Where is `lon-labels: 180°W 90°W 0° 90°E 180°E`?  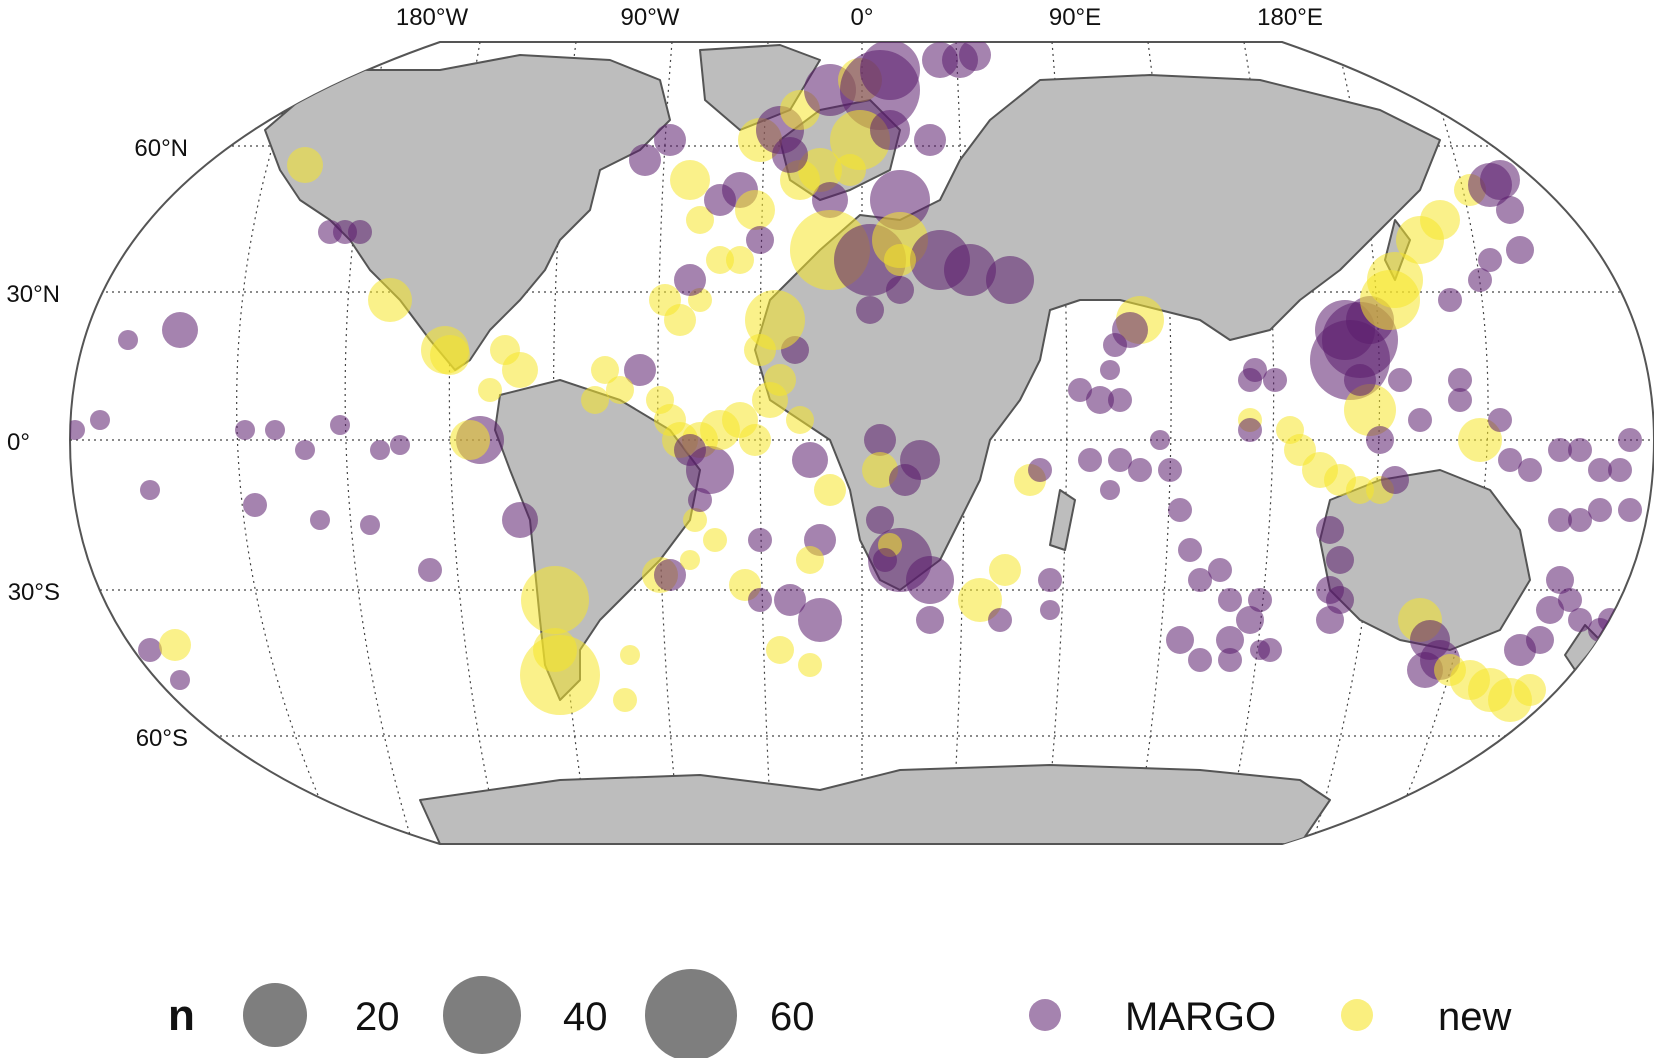
lon-labels: 180°W 90°W 0° 90°E 180°E is located at coordinates (859, 17).